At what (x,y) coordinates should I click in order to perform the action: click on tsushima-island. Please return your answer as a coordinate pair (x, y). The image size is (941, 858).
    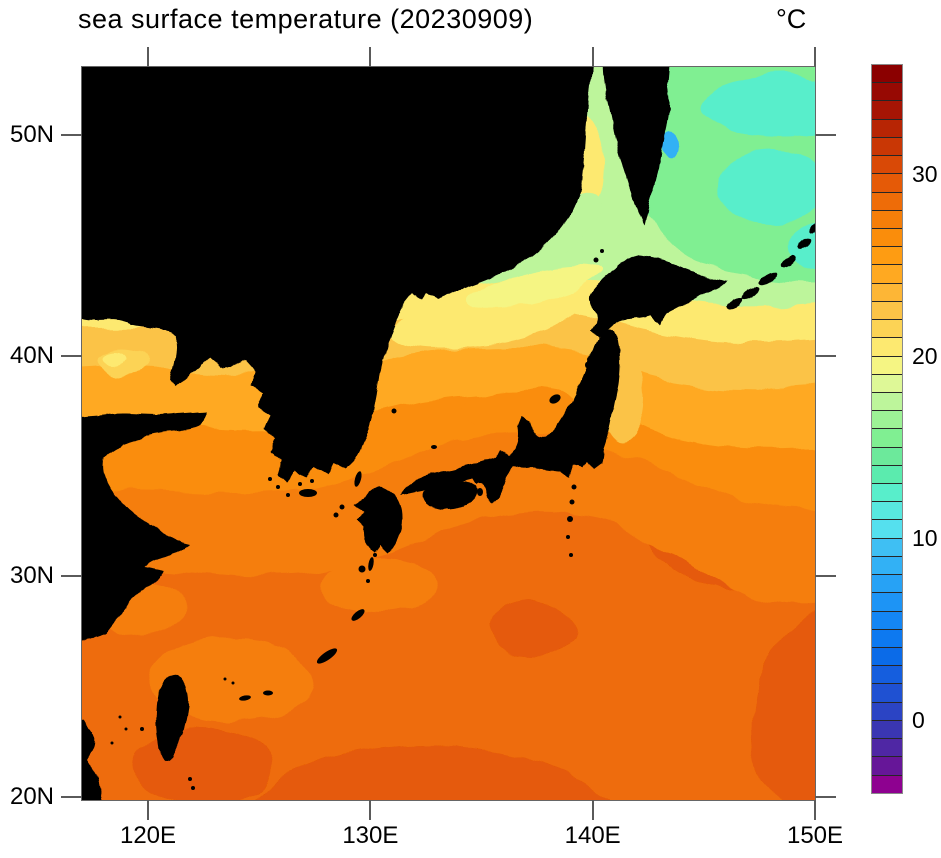
    Looking at the image, I should click on (358, 479).